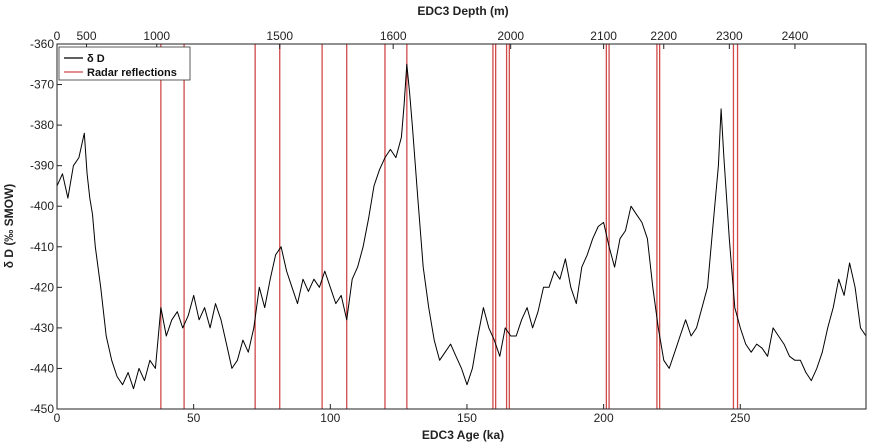 The width and height of the screenshot is (869, 443). I want to click on x-tick-label-2: 100, so click(330, 418).